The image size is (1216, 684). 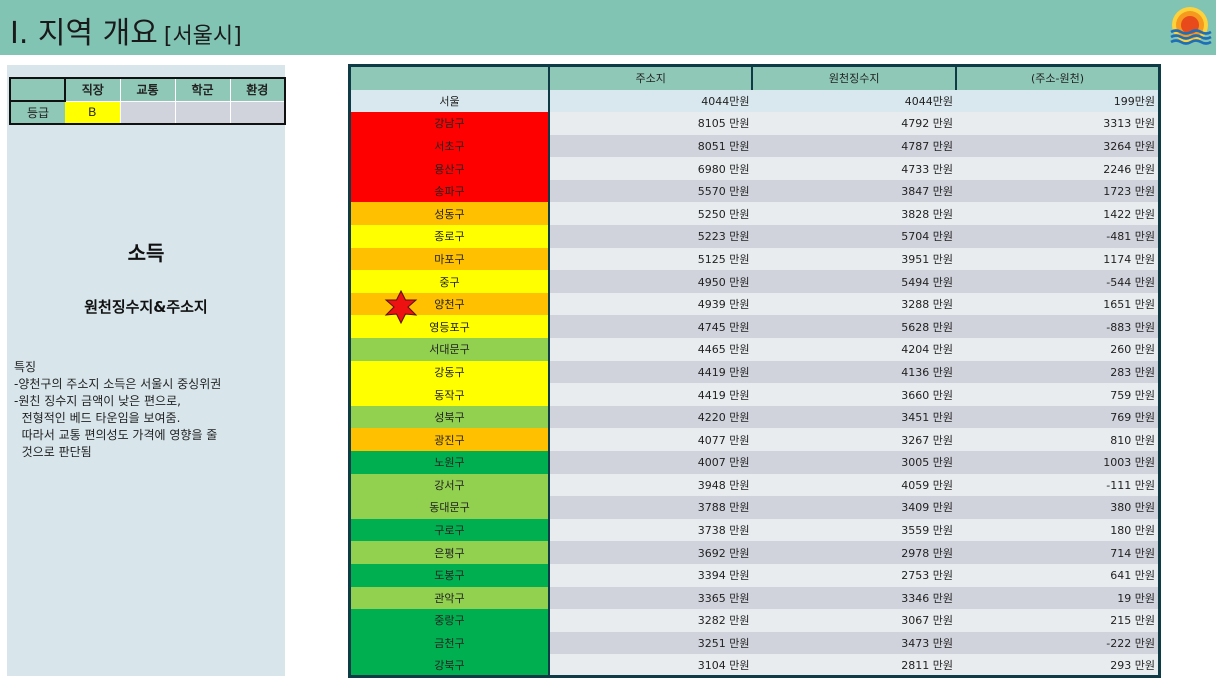 I want to click on difference-cell: -481 만원, so click(x=1057, y=236).